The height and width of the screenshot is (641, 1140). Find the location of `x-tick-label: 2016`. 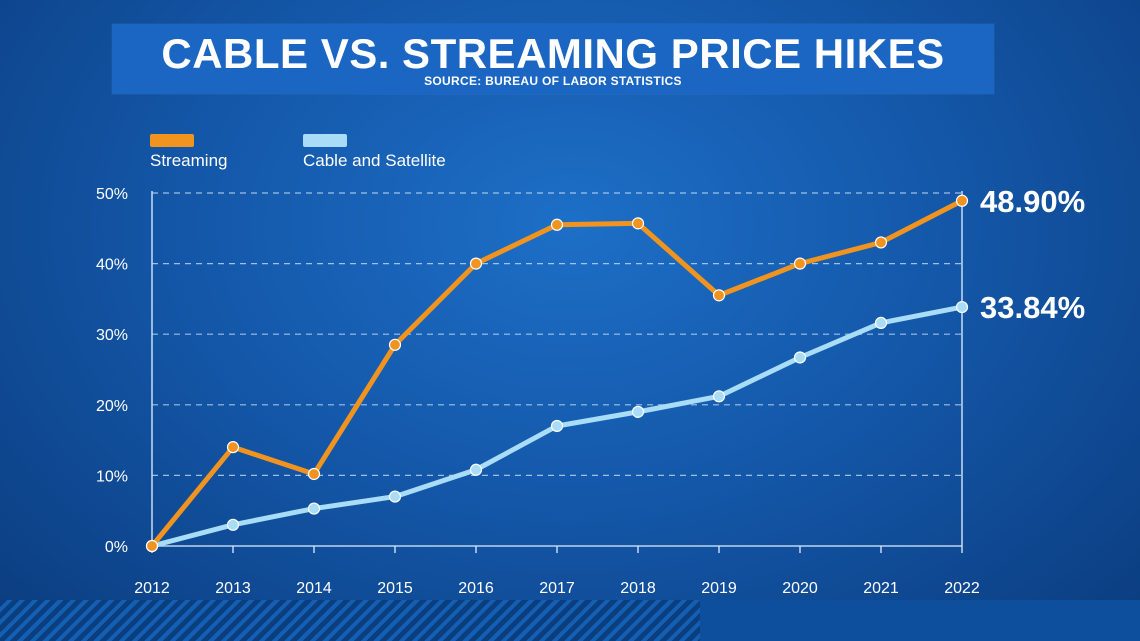

x-tick-label: 2016 is located at coordinates (476, 588).